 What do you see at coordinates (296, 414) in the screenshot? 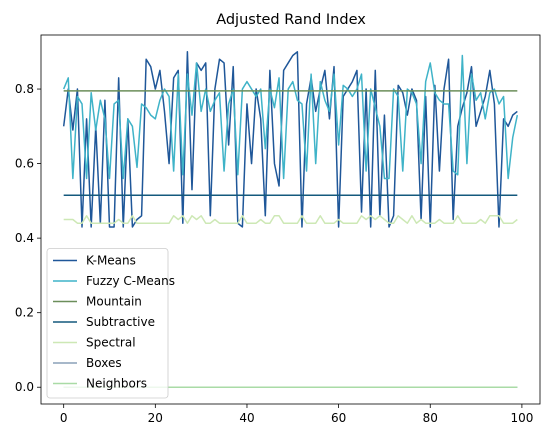
I see `x-axis-ticks: 0 20 40 60 80 100` at bounding box center [296, 414].